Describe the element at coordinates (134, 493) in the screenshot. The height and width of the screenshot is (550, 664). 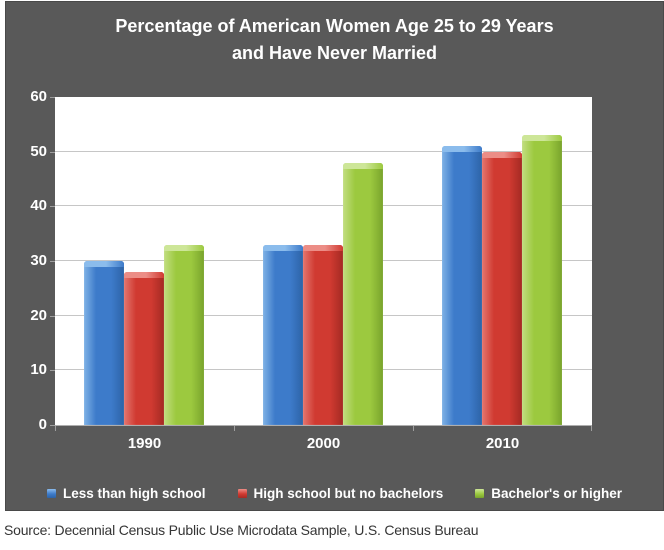
I see `legend-label-less-than-high-school: Less than high school` at that location.